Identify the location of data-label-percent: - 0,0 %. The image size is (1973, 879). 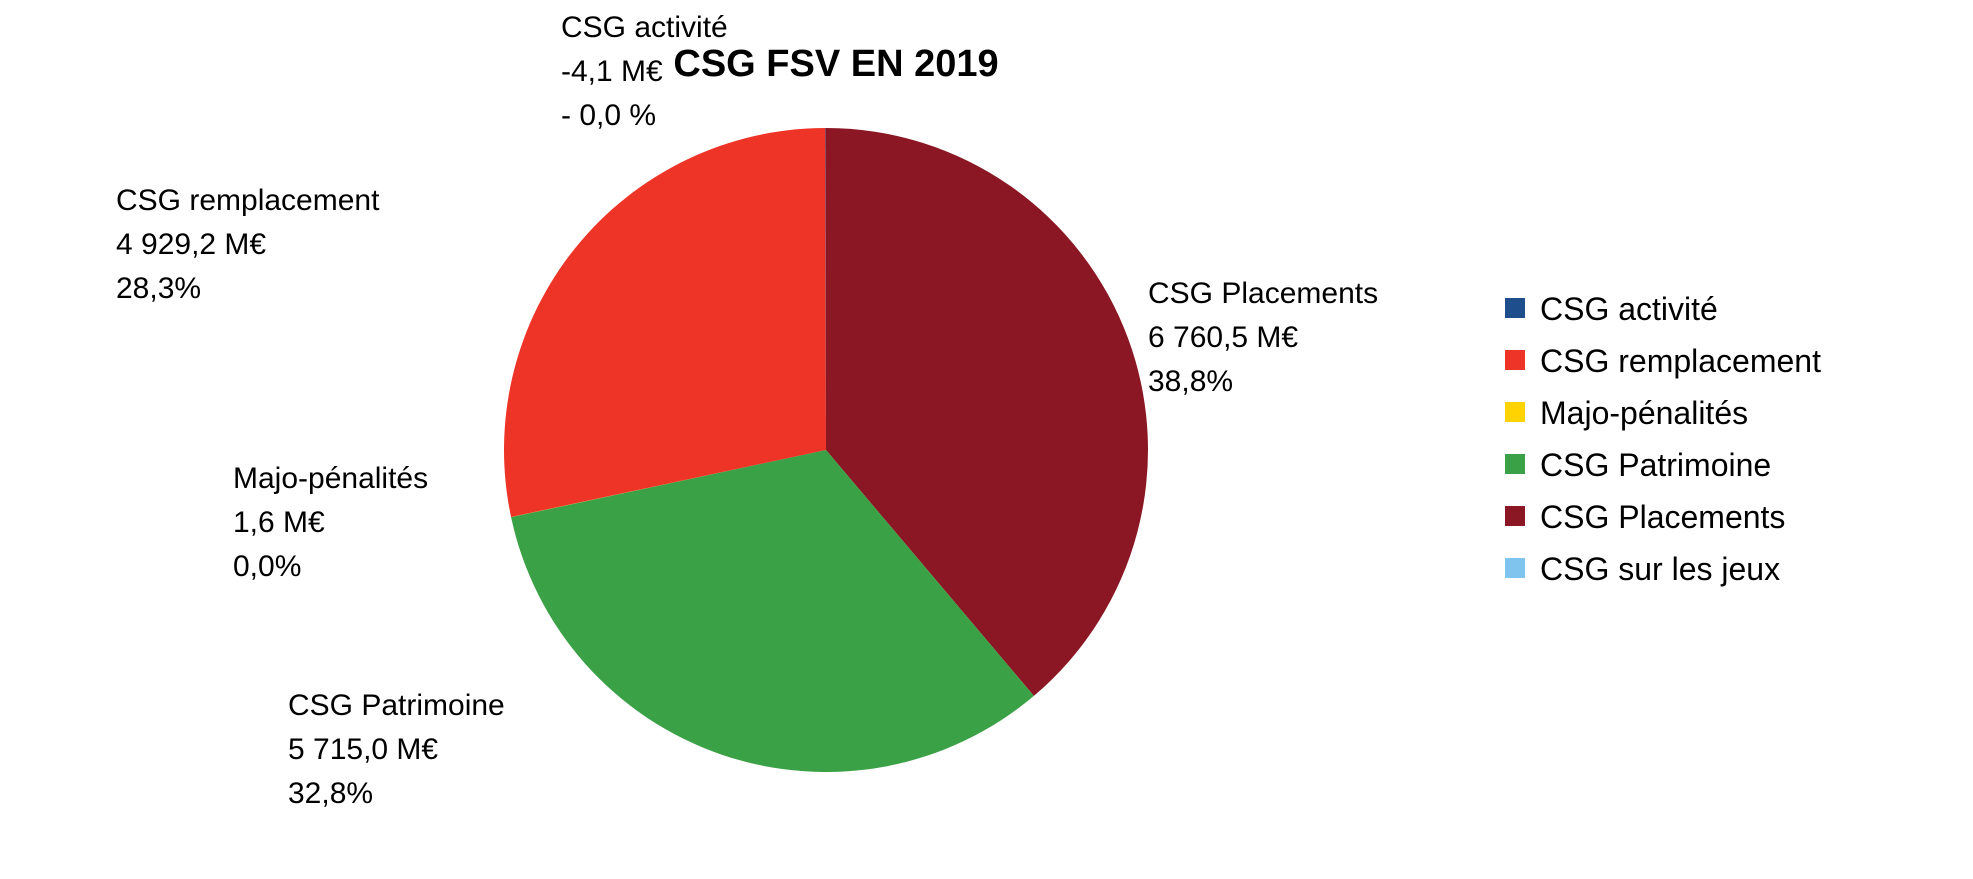
(608, 115).